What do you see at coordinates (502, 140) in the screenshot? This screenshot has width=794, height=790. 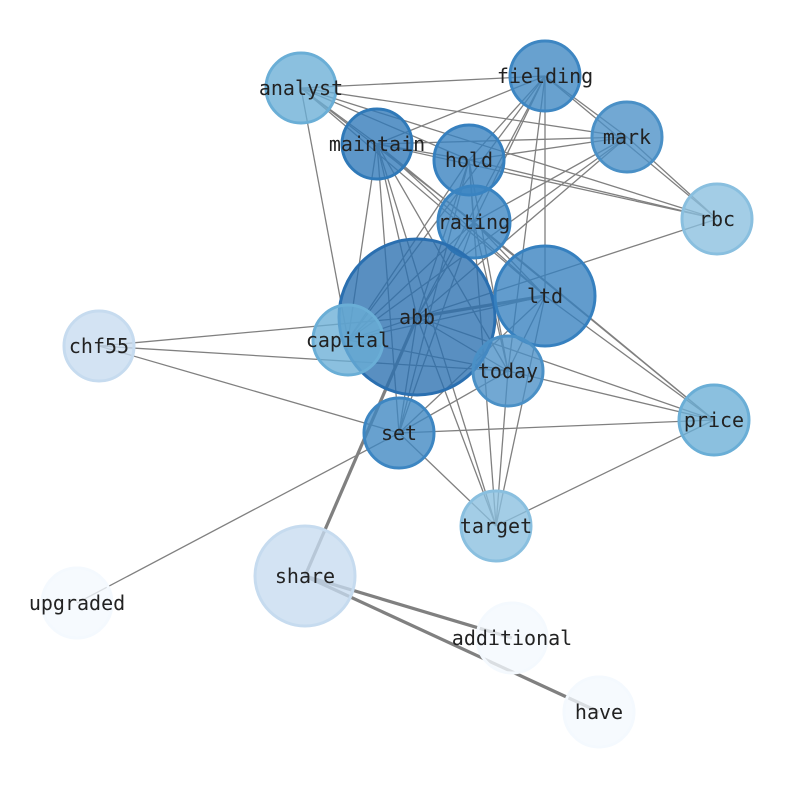 I see `edge-mark-maintain` at bounding box center [502, 140].